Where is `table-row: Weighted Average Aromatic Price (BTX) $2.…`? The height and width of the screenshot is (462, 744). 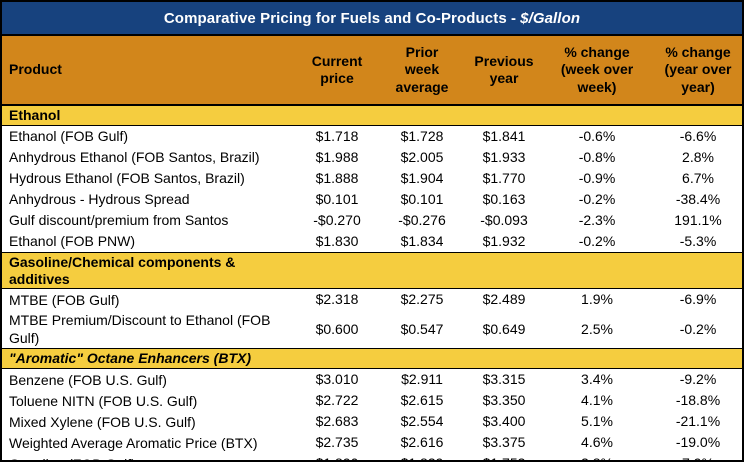 table-row: Weighted Average Aromatic Price (BTX) $2.… is located at coordinates (372, 442).